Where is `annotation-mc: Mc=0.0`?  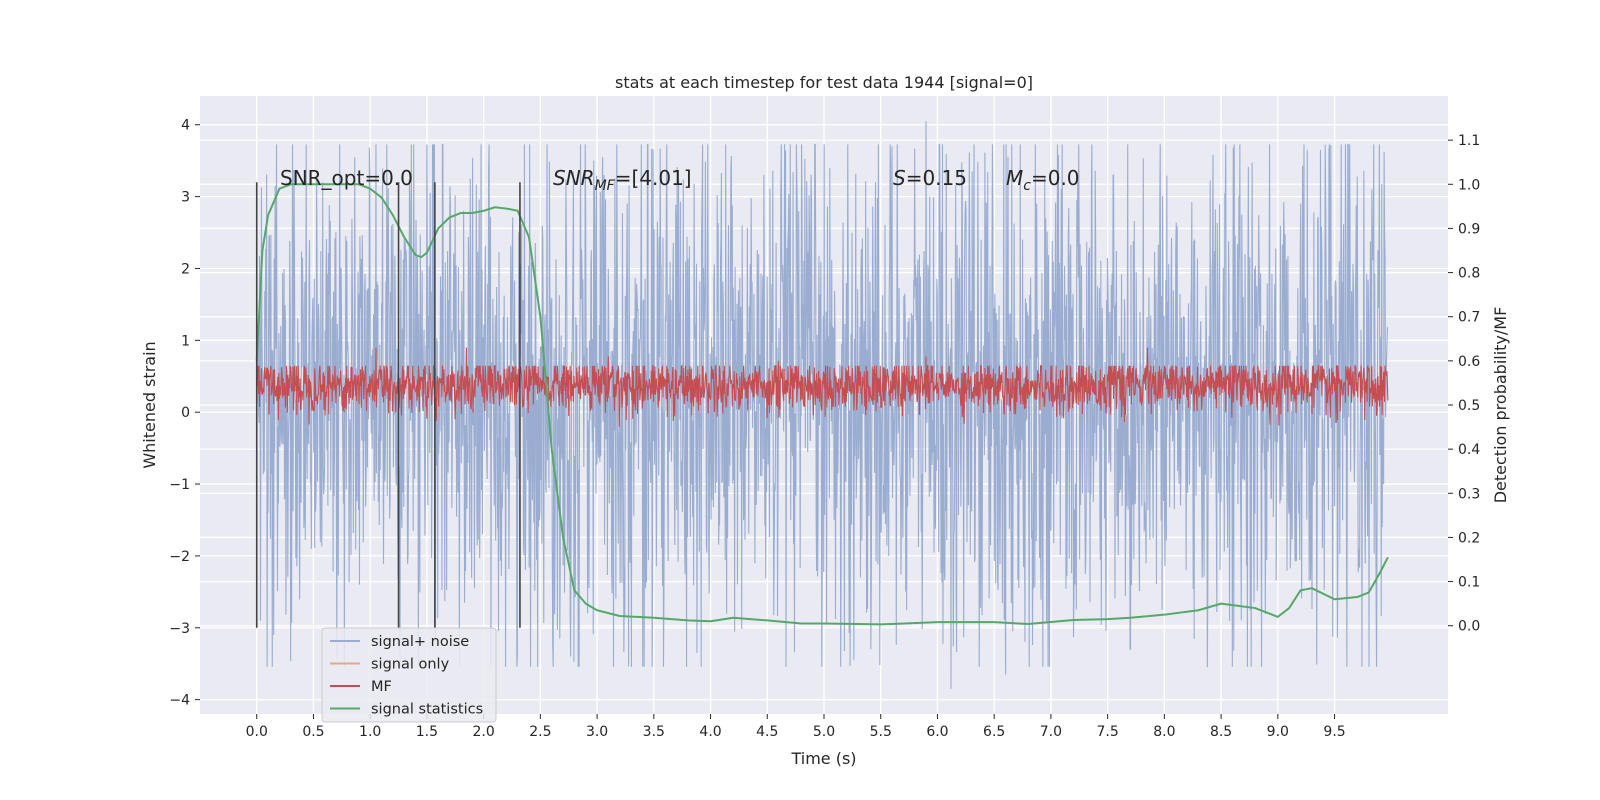
annotation-mc: Mc=0.0 is located at coordinates (1043, 180).